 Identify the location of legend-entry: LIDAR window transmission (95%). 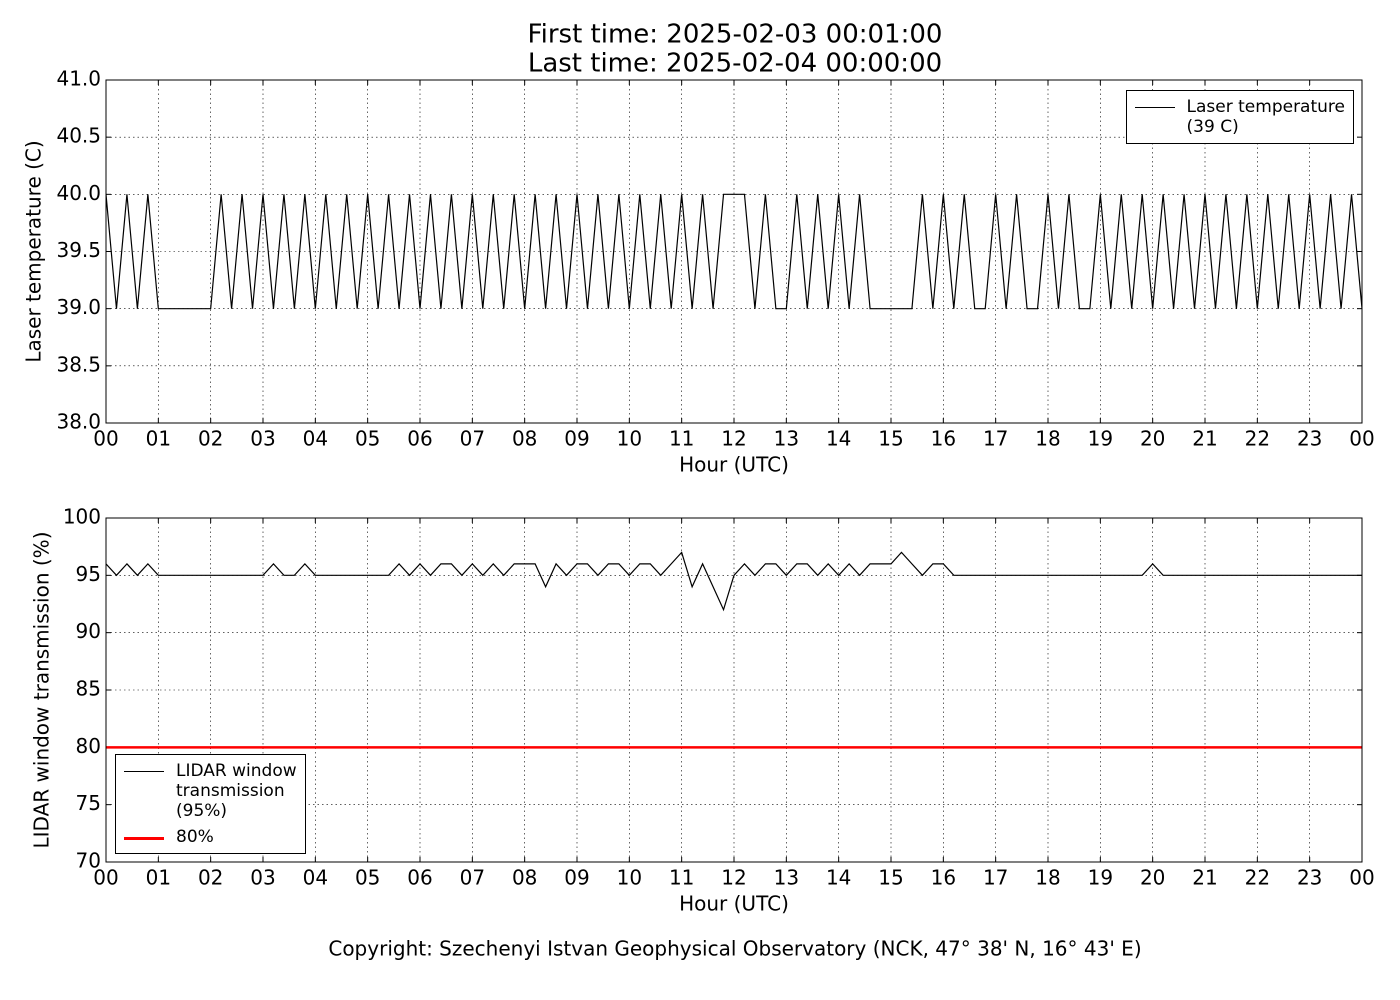
(210, 791).